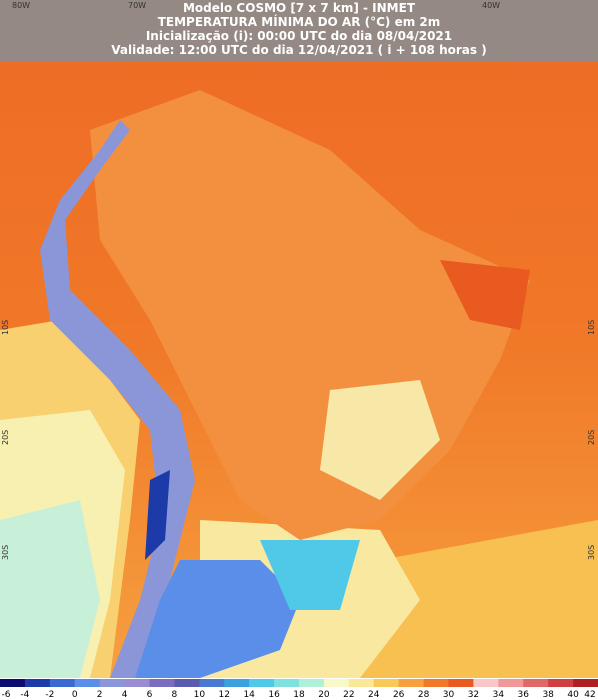 The image size is (598, 700). I want to click on colorbar-label: -4, so click(24, 695).